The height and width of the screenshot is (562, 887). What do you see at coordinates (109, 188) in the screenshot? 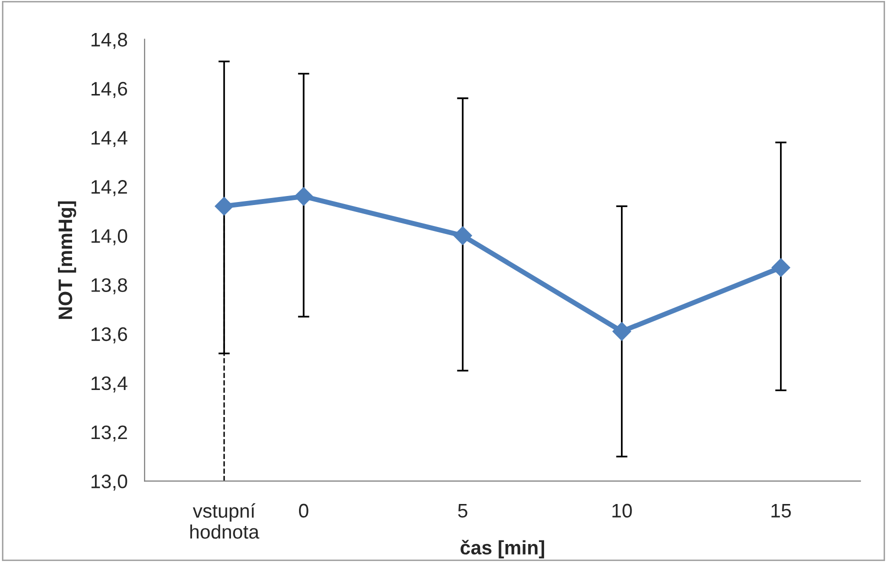
I see `y-tick-label: 14,2` at bounding box center [109, 188].